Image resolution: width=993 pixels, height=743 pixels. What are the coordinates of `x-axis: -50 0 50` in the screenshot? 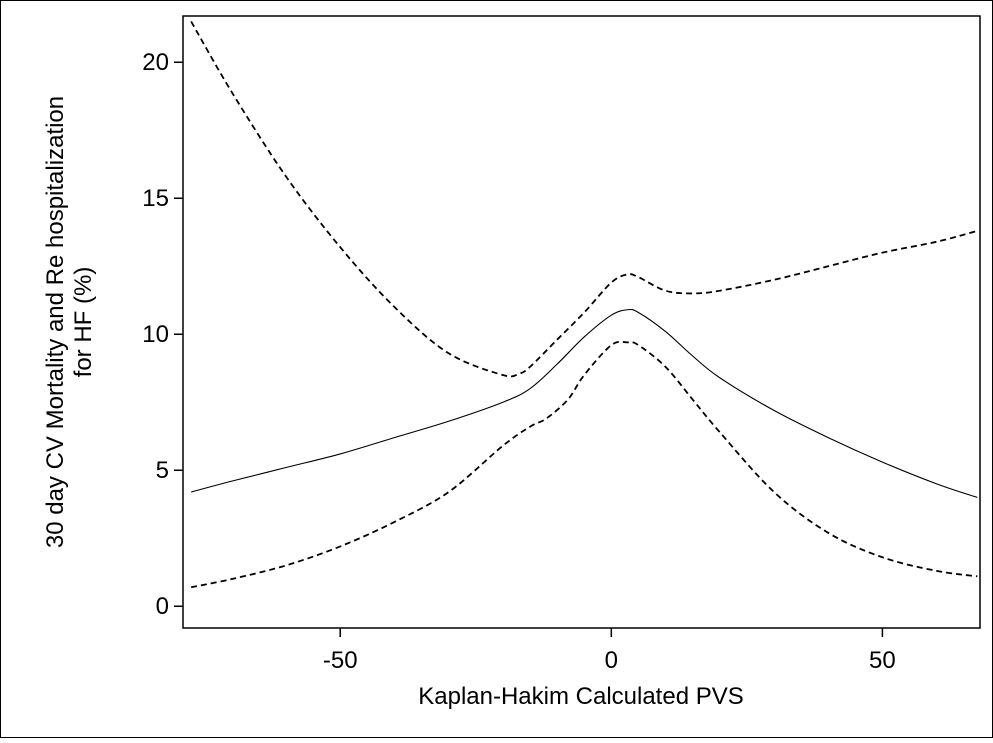 It's located at (609, 651).